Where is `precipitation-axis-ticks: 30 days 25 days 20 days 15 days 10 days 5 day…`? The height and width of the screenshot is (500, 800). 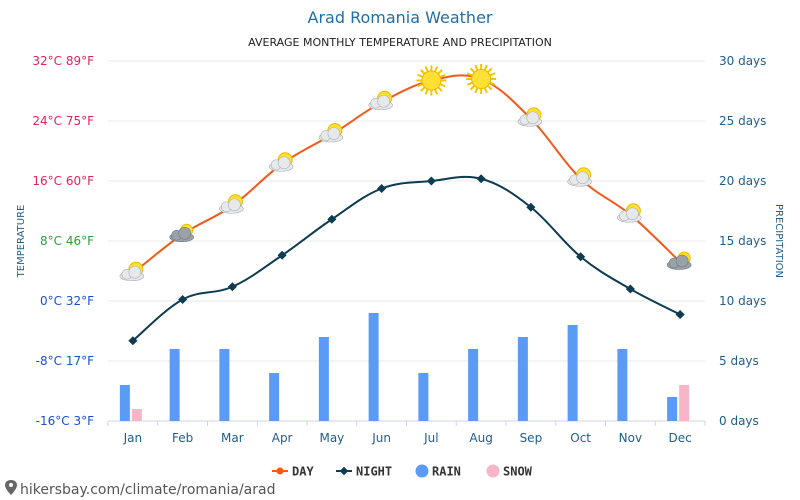 precipitation-axis-ticks: 30 days 25 days 20 days 15 days 10 days 5 day… is located at coordinates (742, 241).